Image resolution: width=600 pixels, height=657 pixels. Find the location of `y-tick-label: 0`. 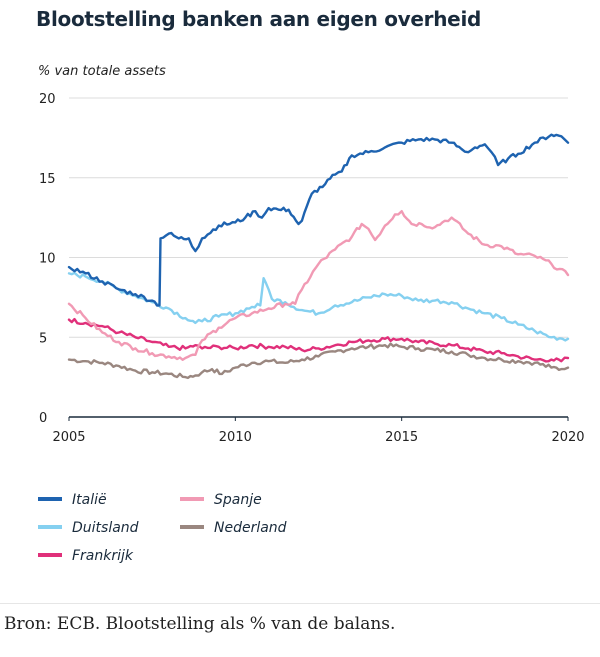

y-tick-label: 0 is located at coordinates (43, 418).